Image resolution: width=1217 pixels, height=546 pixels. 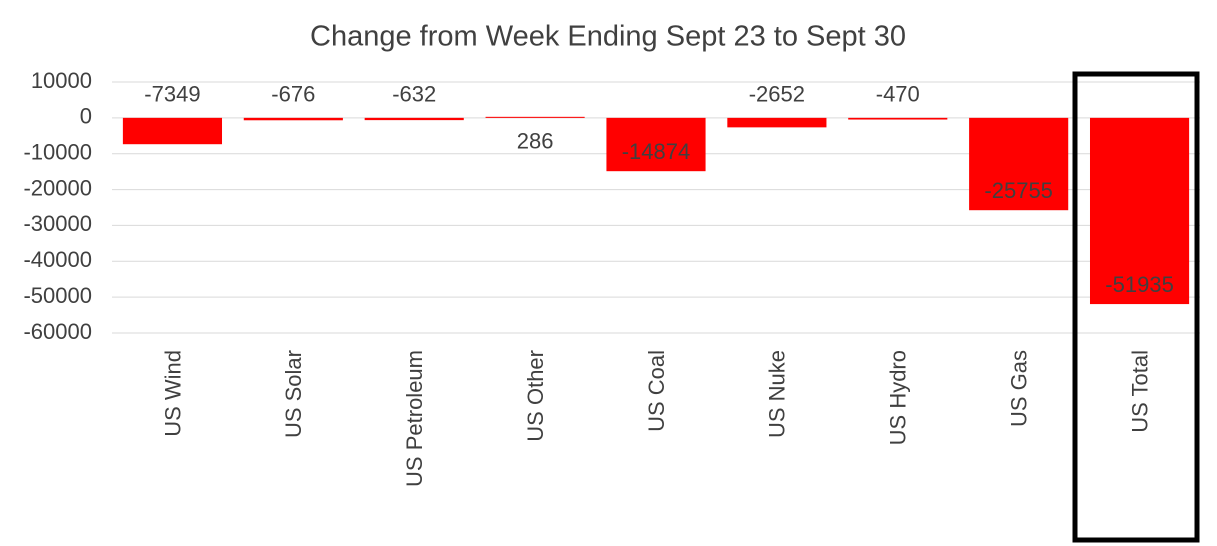 I want to click on data-label: -470, so click(x=898, y=94).